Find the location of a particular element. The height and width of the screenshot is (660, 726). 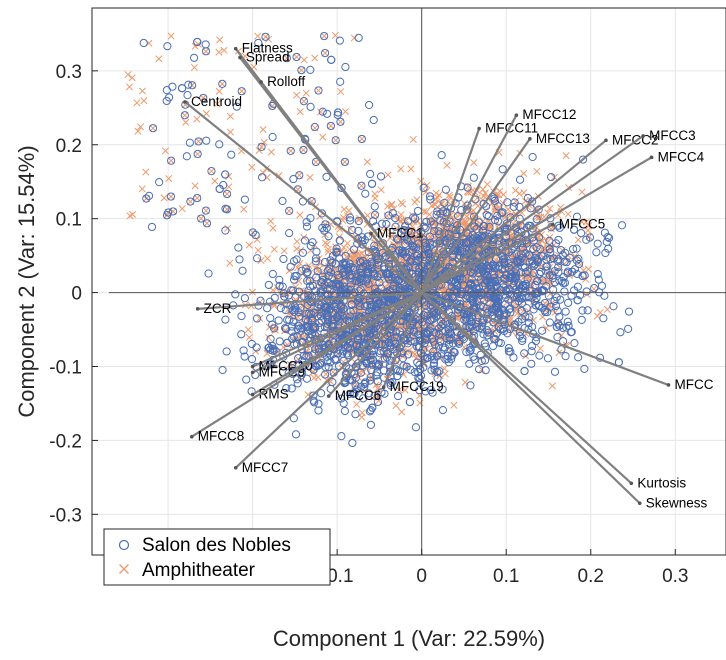

y-axis-label: Component 2 (Var: 15.54%) is located at coordinates (26, 281).